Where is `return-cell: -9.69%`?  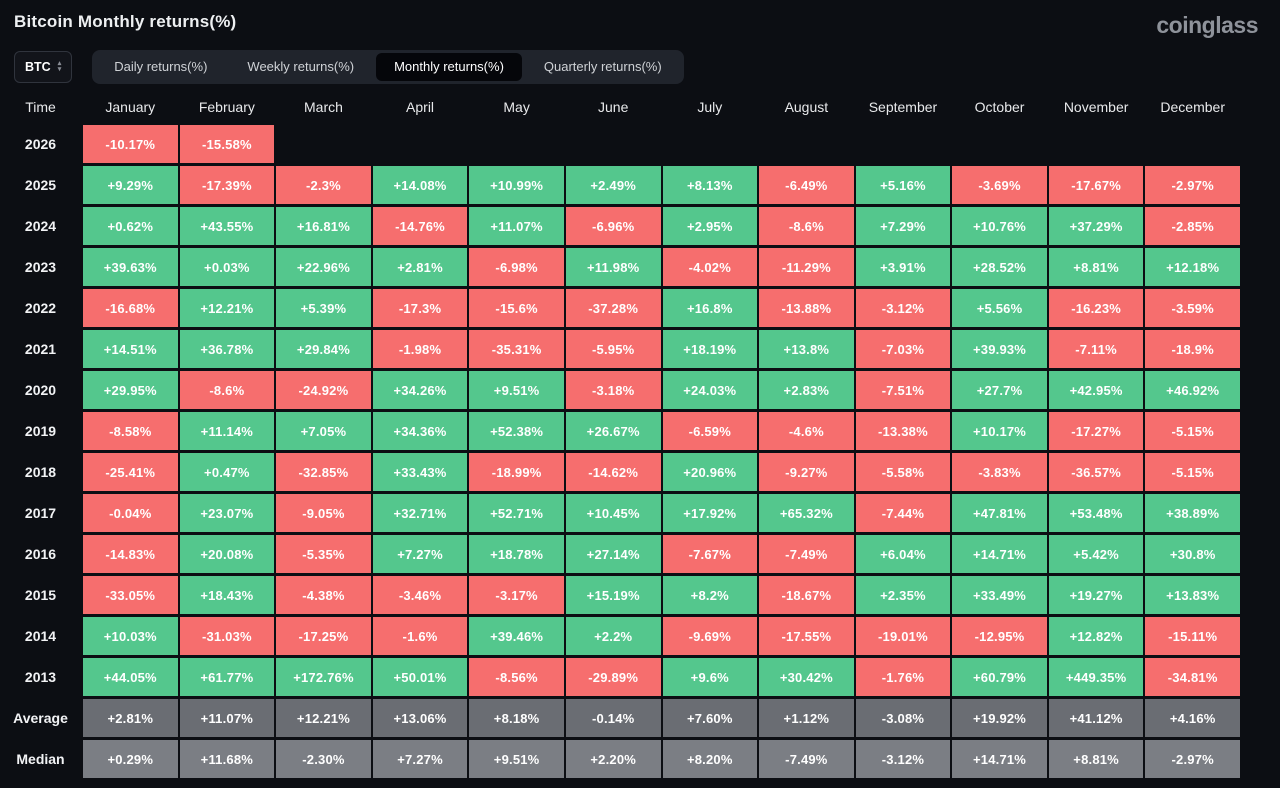 return-cell: -9.69% is located at coordinates (710, 636).